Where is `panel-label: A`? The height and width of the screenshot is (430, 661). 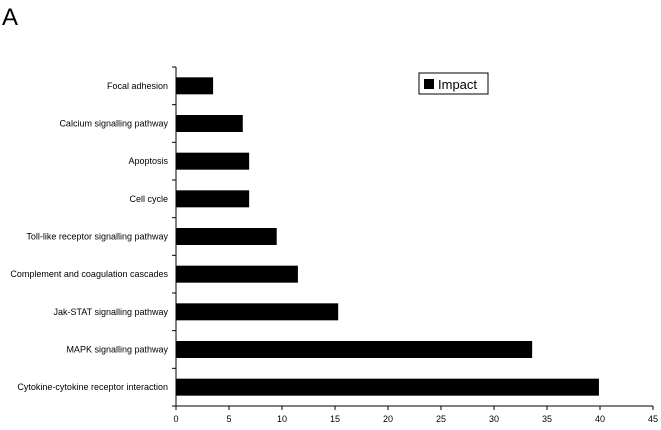 panel-label: A is located at coordinates (10, 17).